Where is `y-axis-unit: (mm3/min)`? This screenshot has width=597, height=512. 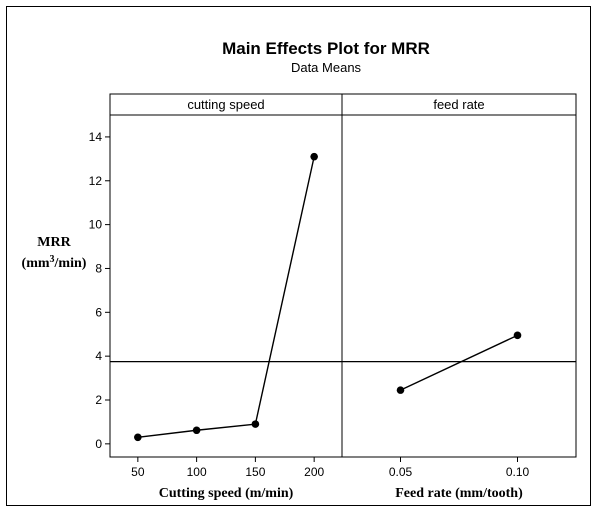 y-axis-unit: (mm3/min) is located at coordinates (54, 262).